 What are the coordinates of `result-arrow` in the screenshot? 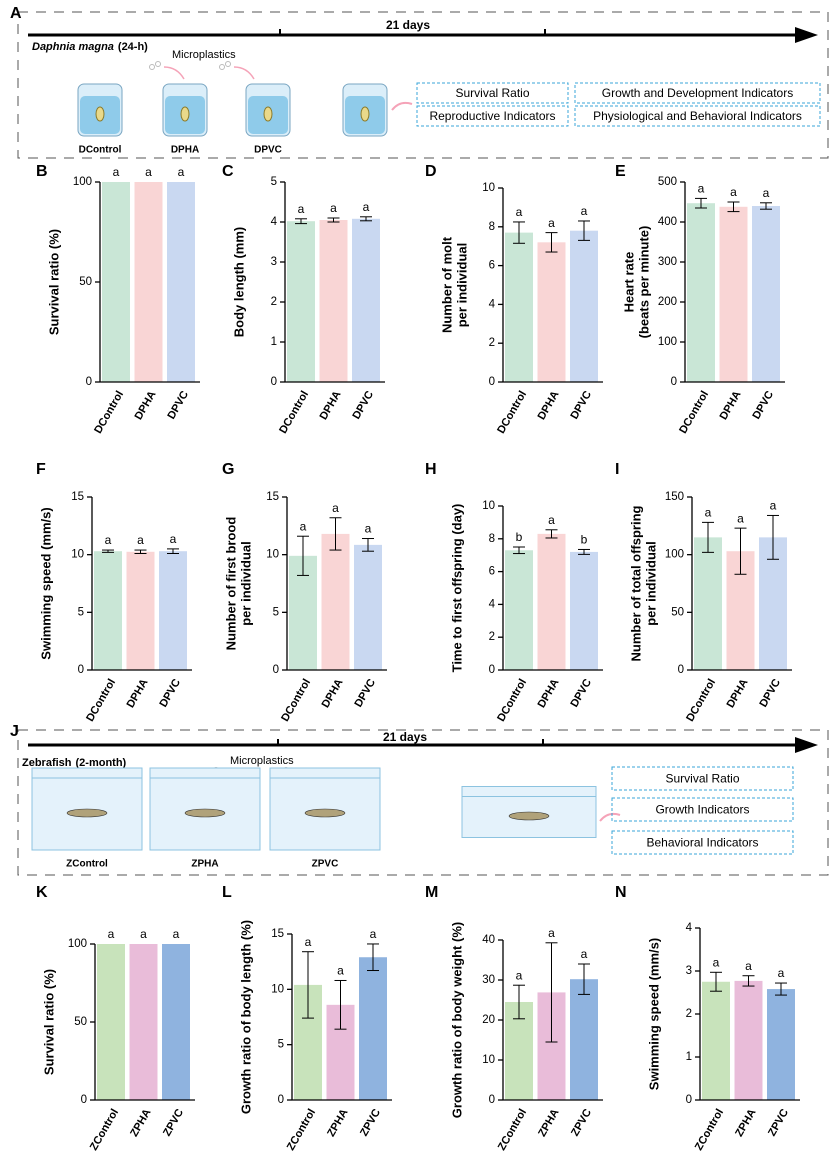 It's located at (610, 817).